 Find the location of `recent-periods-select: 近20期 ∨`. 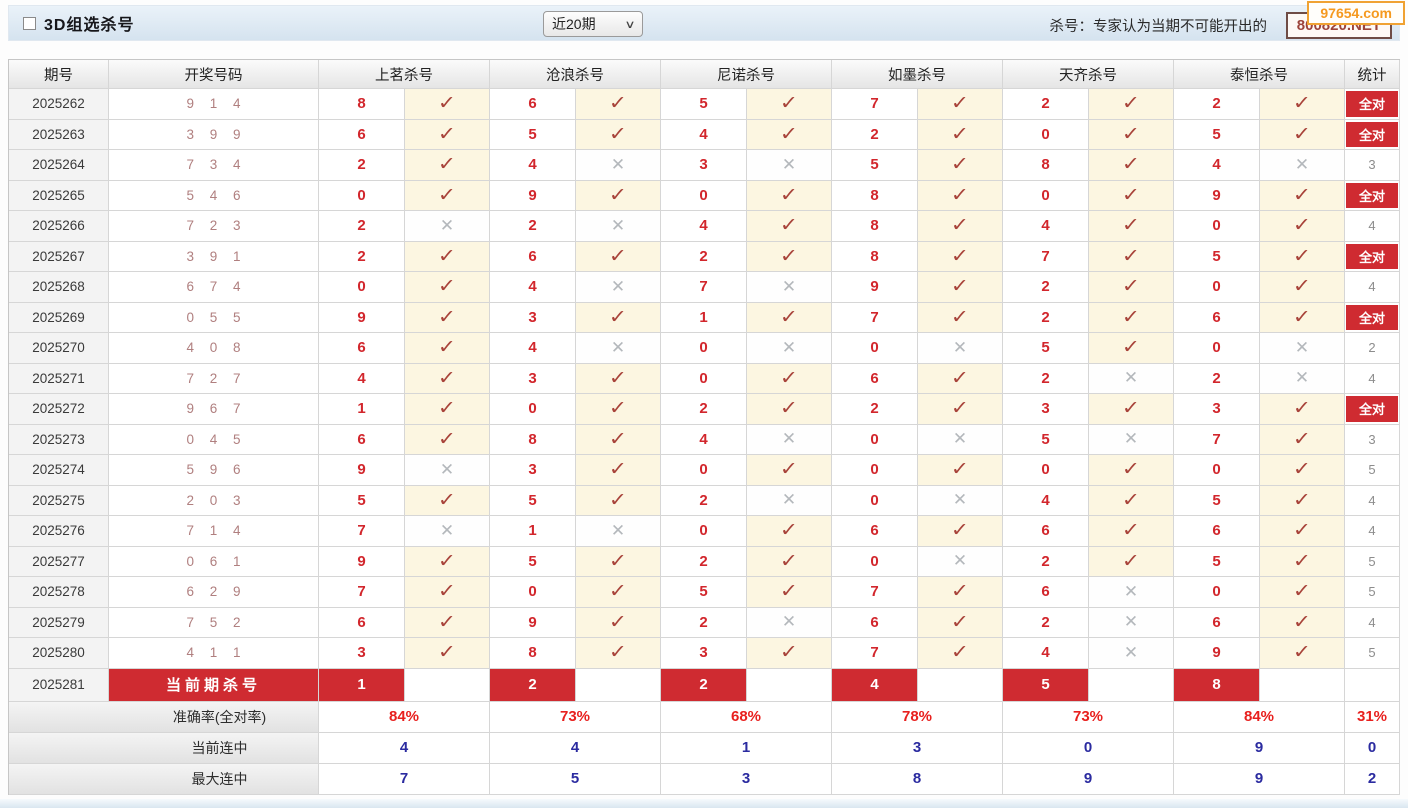

recent-periods-select: 近20期 ∨ is located at coordinates (593, 24).